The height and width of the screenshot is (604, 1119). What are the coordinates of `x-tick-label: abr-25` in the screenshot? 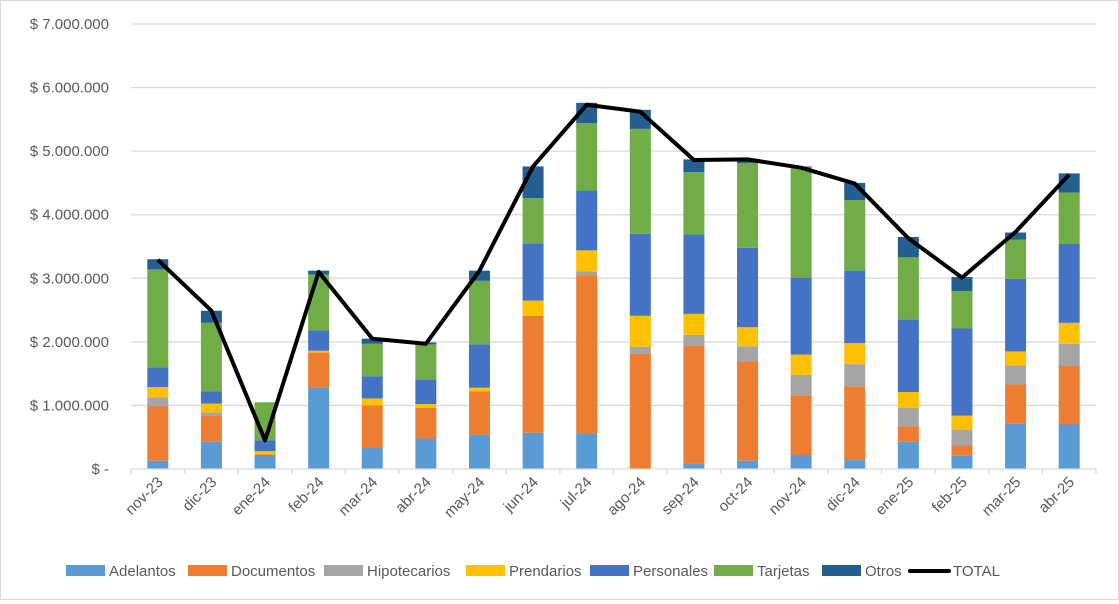 It's located at (1056, 495).